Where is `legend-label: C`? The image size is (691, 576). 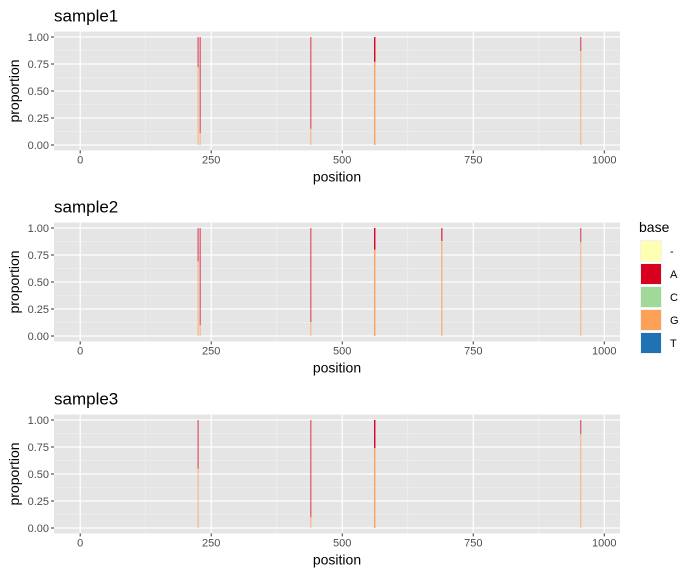 legend-label: C is located at coordinates (674, 298).